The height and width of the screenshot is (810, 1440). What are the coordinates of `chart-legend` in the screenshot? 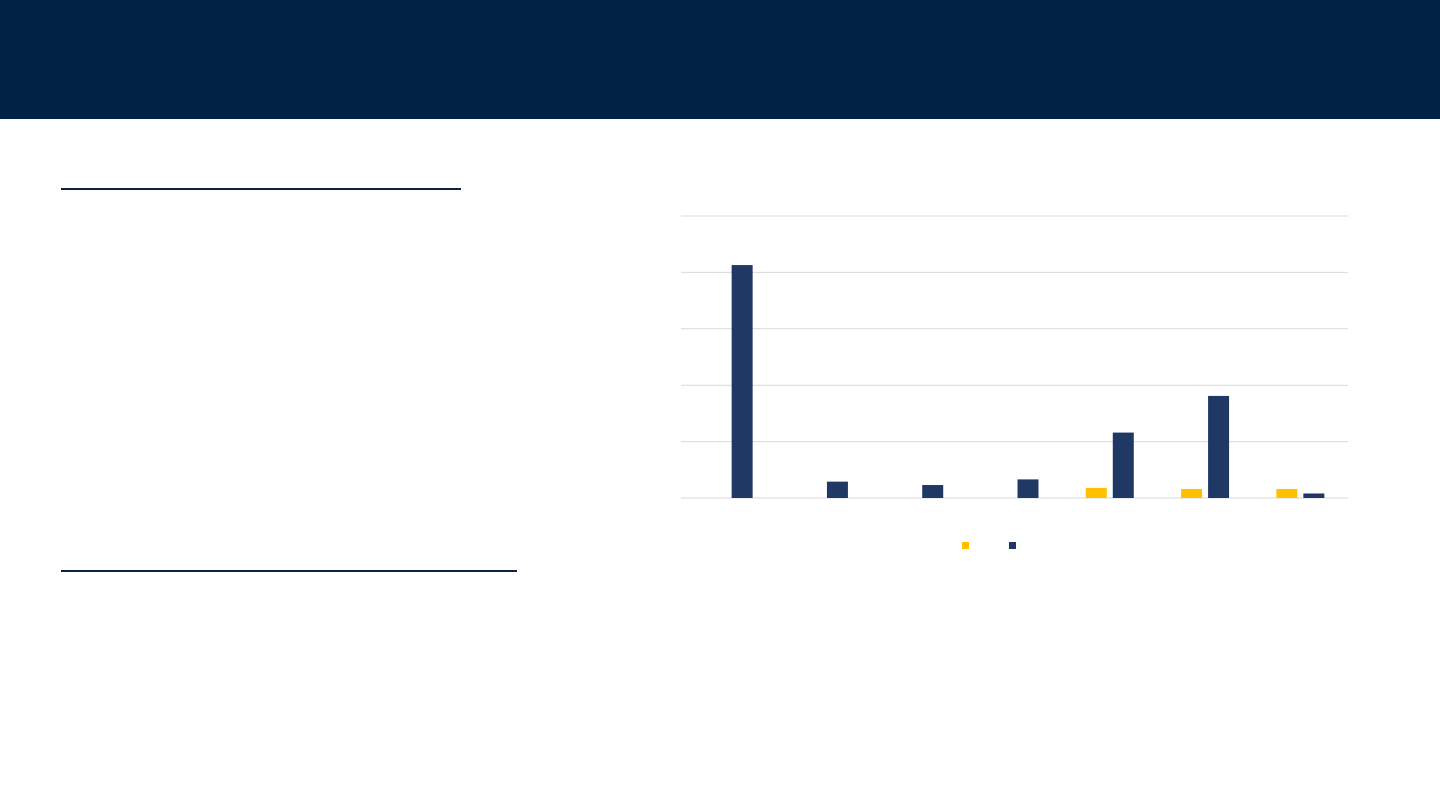 It's located at (989, 545).